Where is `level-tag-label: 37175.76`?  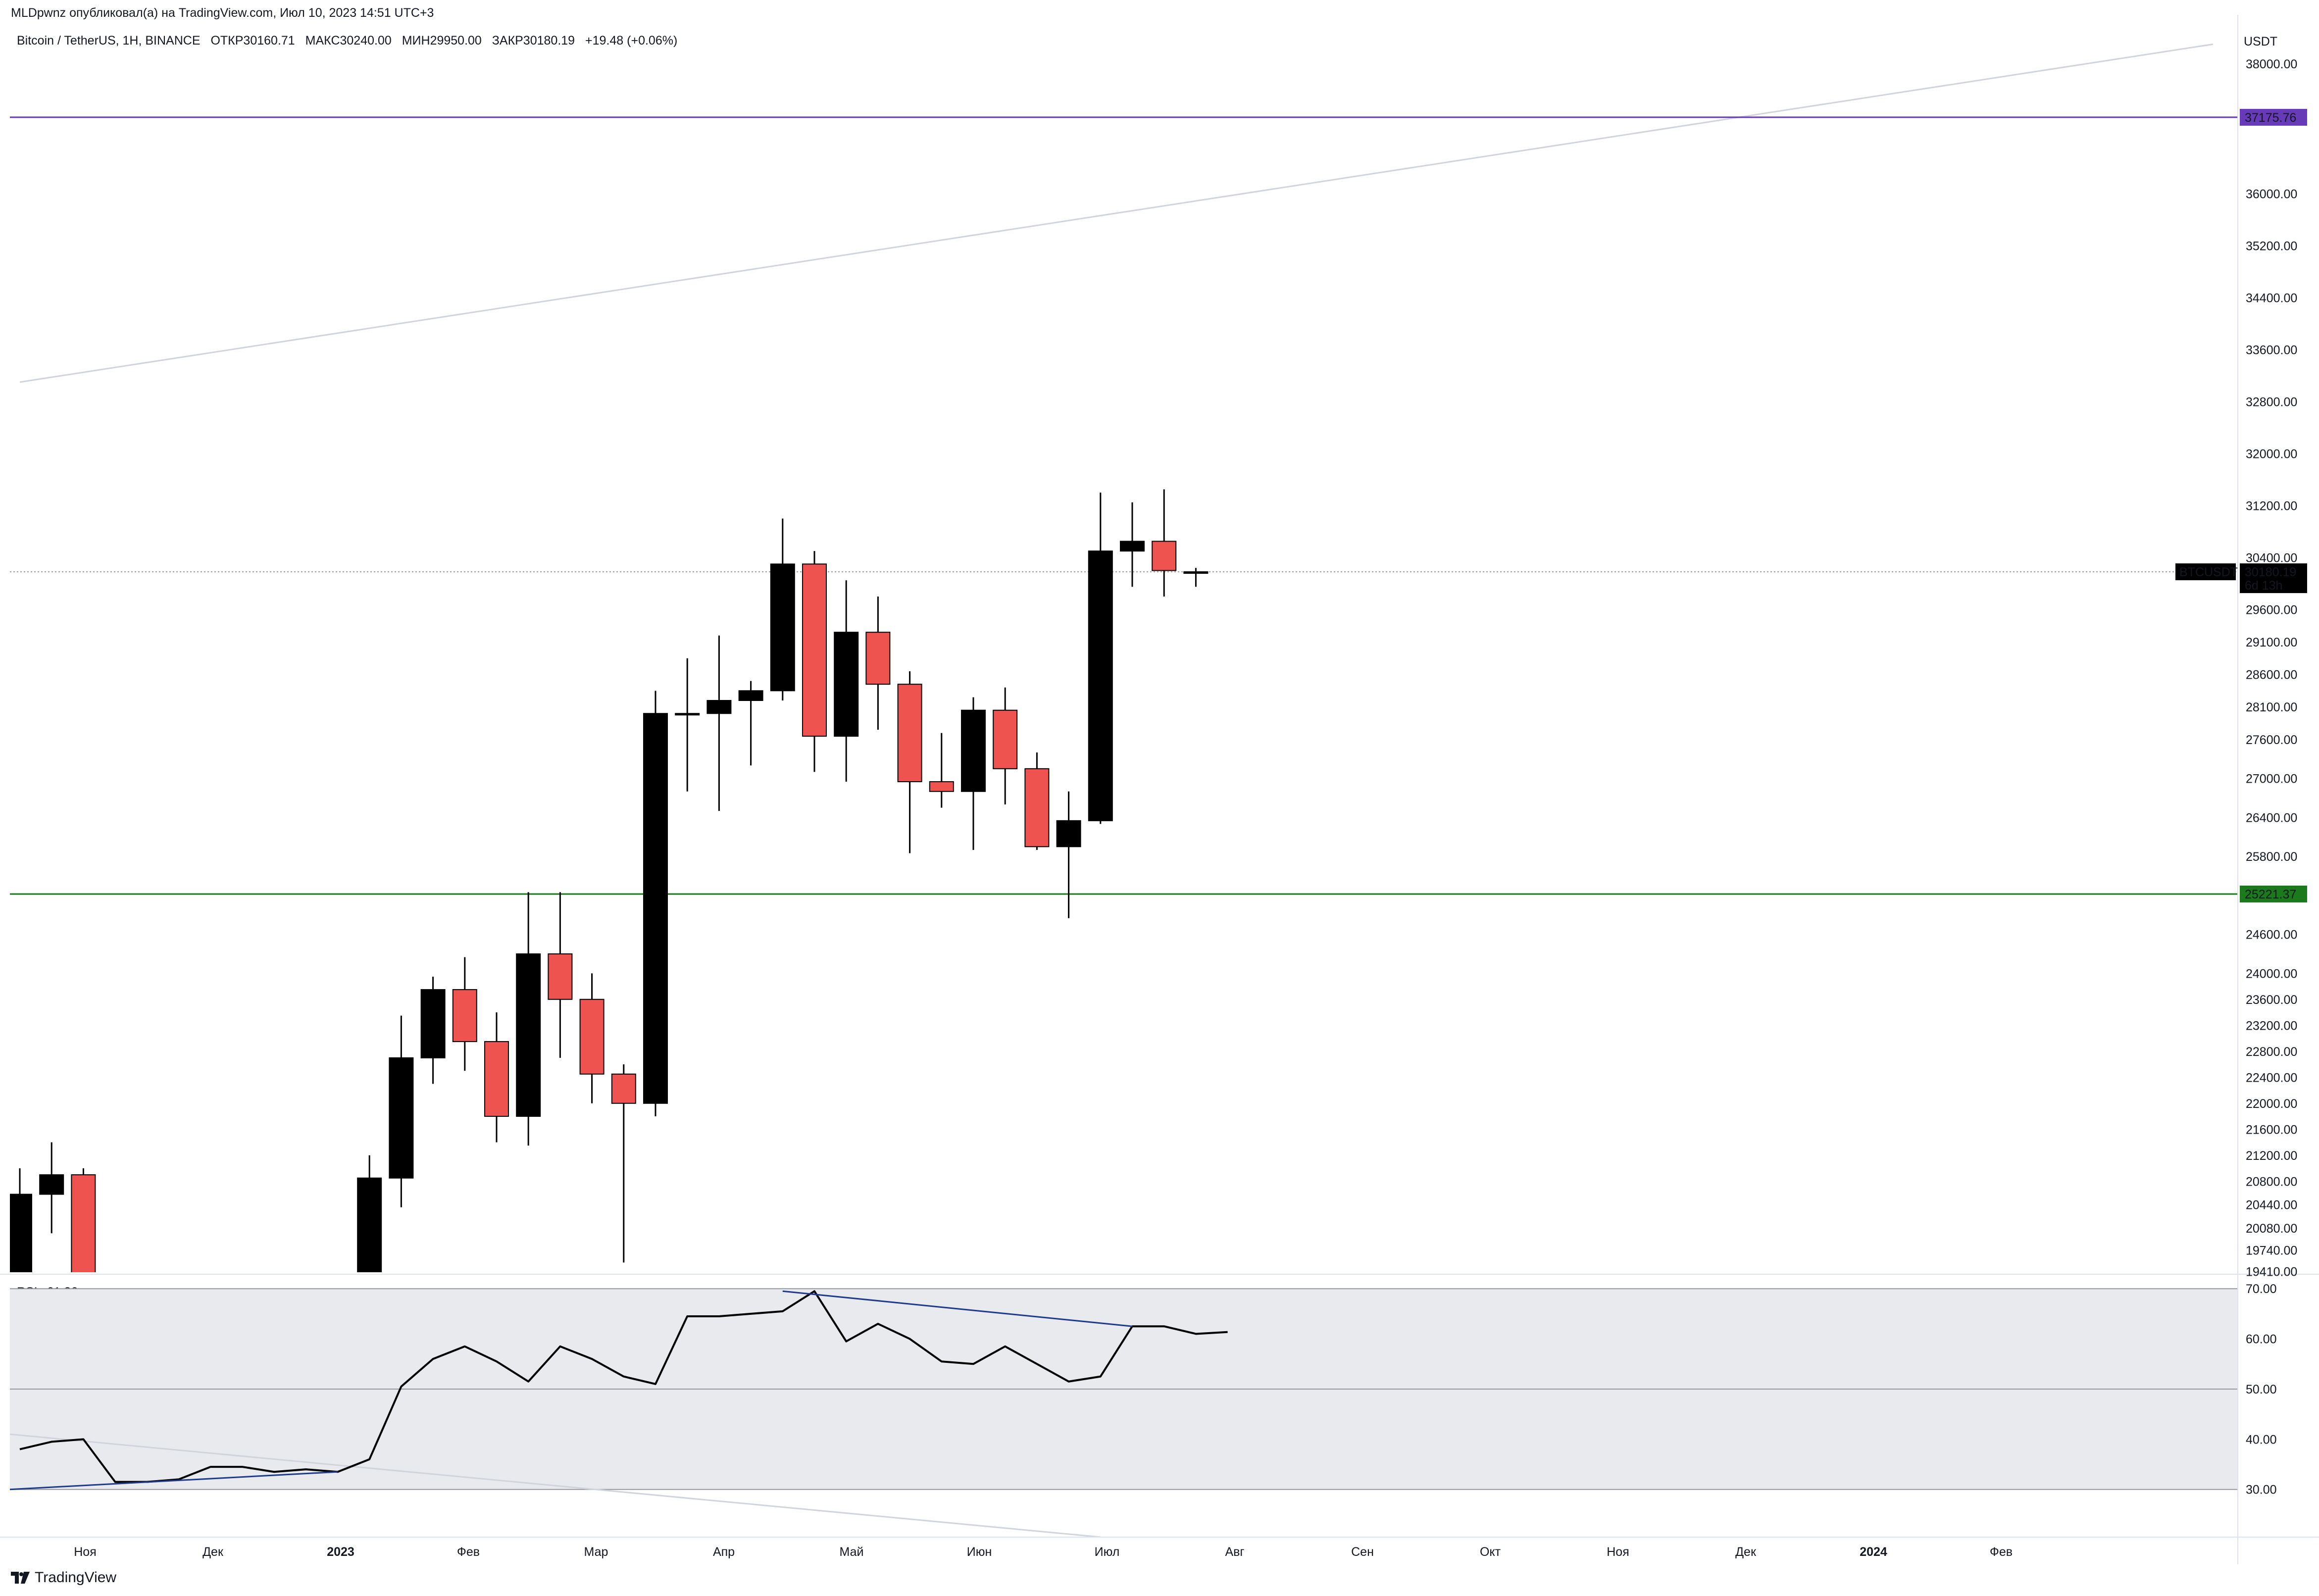
level-tag-label: 37175.76 is located at coordinates (2270, 118).